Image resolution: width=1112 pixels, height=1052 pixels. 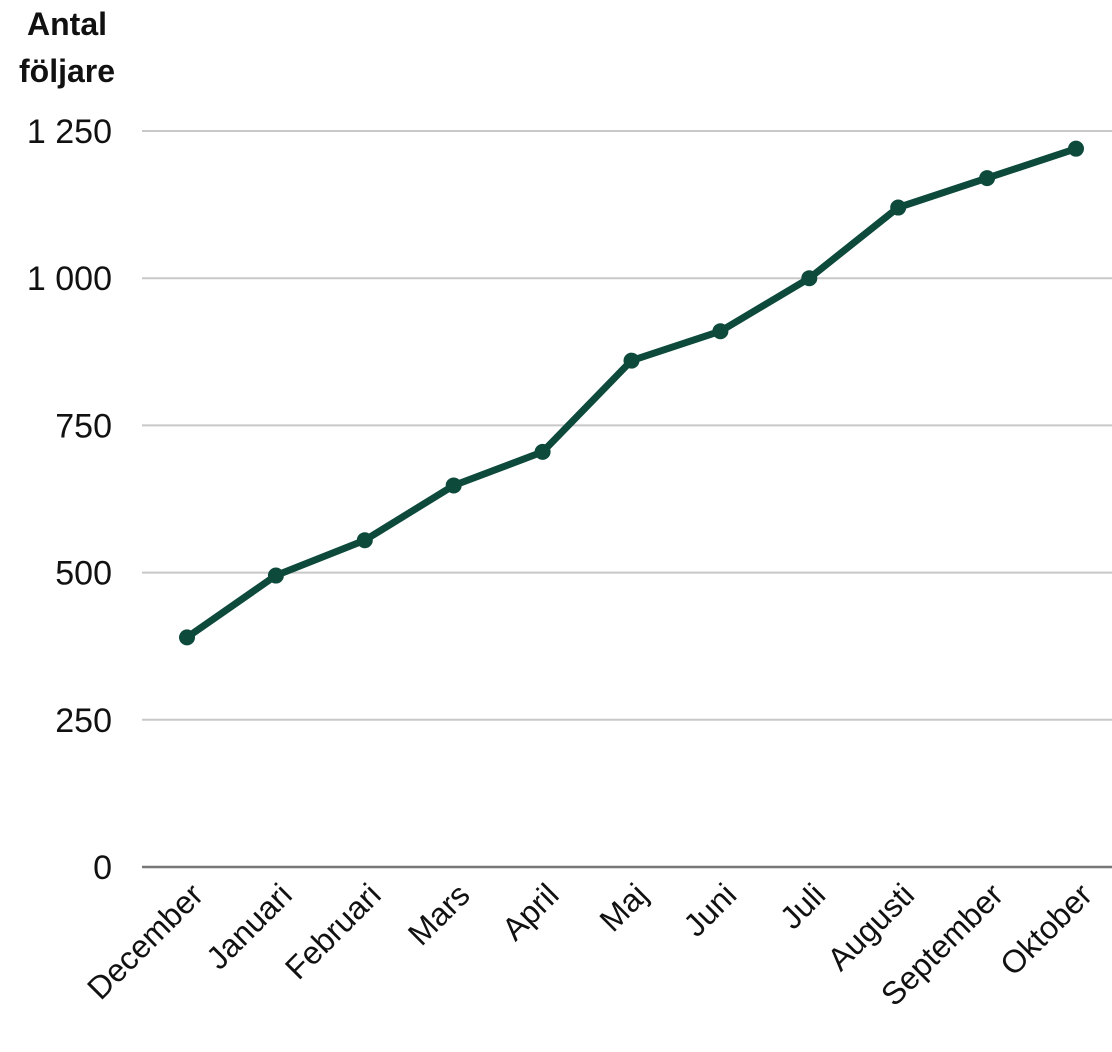 What do you see at coordinates (102, 868) in the screenshot?
I see `y-tick-label: 0` at bounding box center [102, 868].